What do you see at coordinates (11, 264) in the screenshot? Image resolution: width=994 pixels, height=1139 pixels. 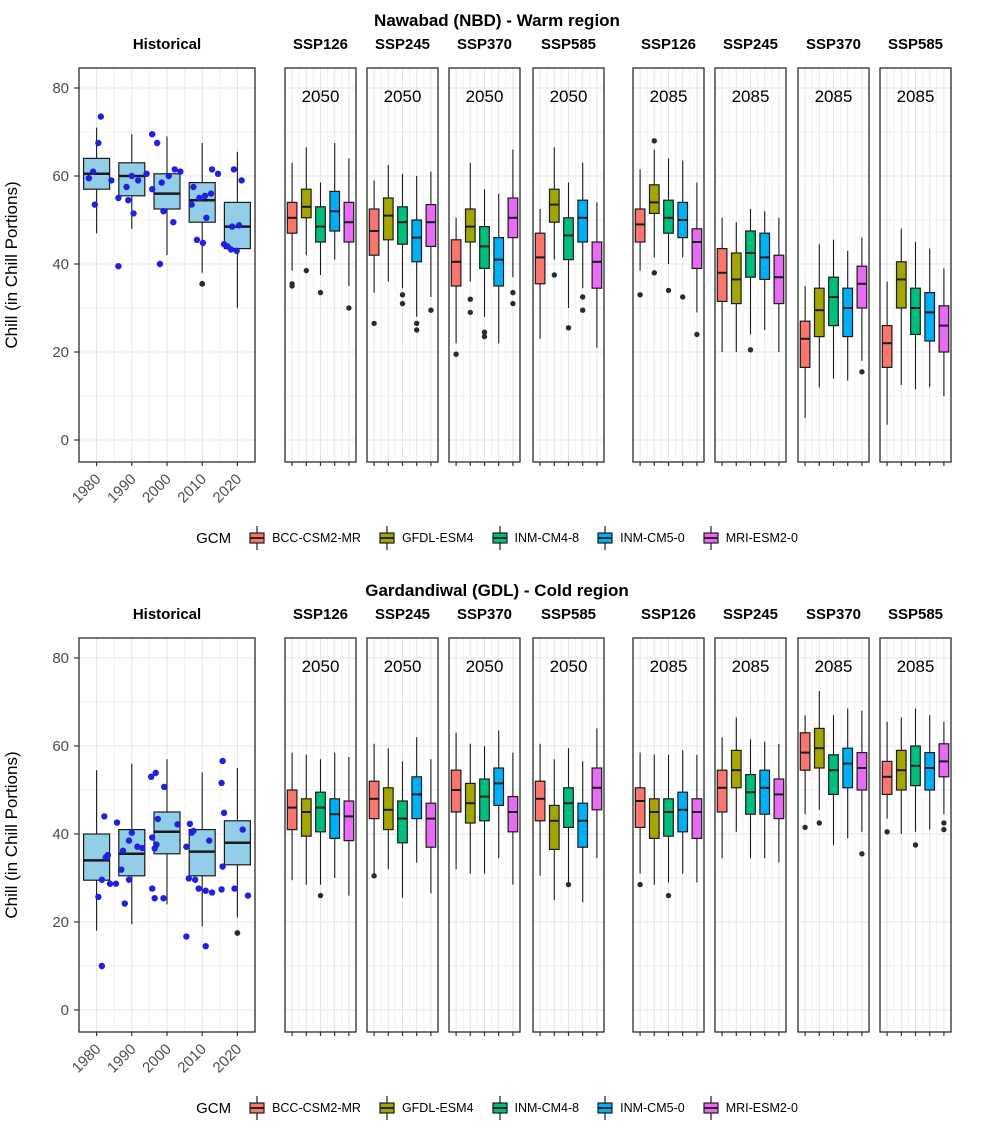 I see `y-axis-title: Chill (in Chill Portions)` at bounding box center [11, 264].